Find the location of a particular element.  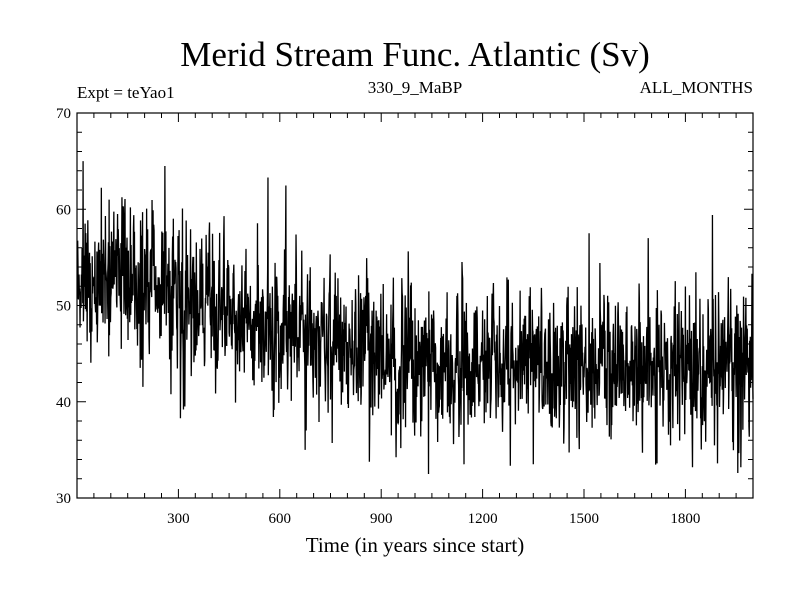

x-tick-label: 900 is located at coordinates (381, 519).